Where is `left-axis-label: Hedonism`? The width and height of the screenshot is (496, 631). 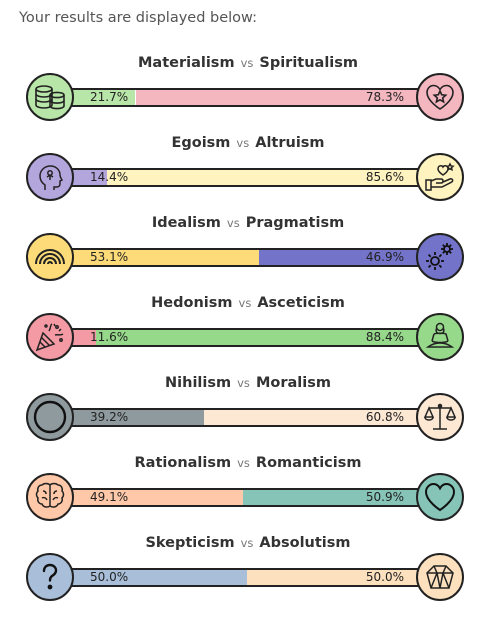
left-axis-label: Hedonism is located at coordinates (192, 303).